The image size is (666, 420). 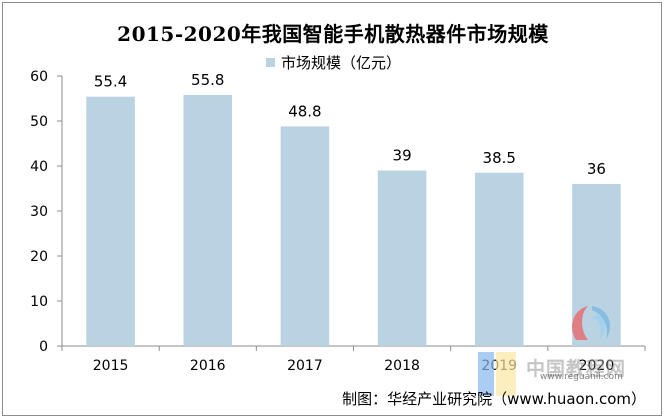 What do you see at coordinates (270, 62) in the screenshot?
I see `legend-swatch` at bounding box center [270, 62].